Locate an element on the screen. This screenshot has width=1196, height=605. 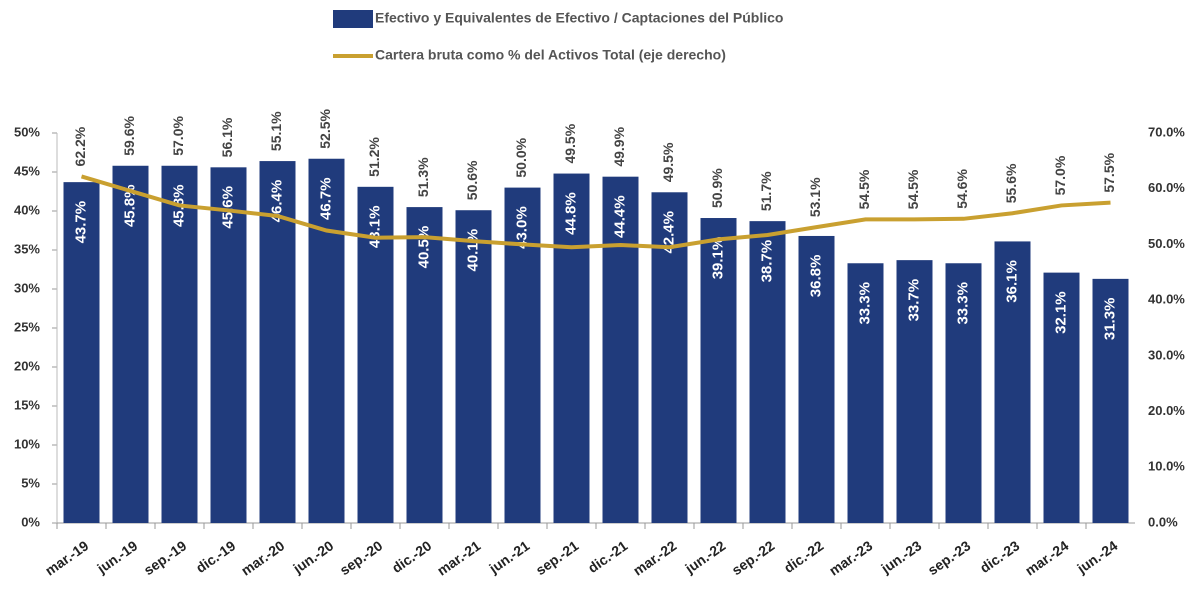
y-tick-label: 20% is located at coordinates (27, 365).